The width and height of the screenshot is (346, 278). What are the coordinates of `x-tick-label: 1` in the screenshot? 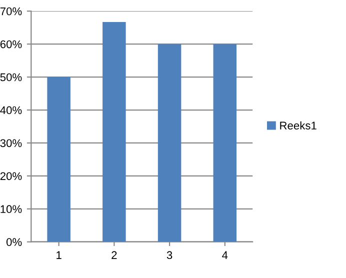 It's located at (59, 255).